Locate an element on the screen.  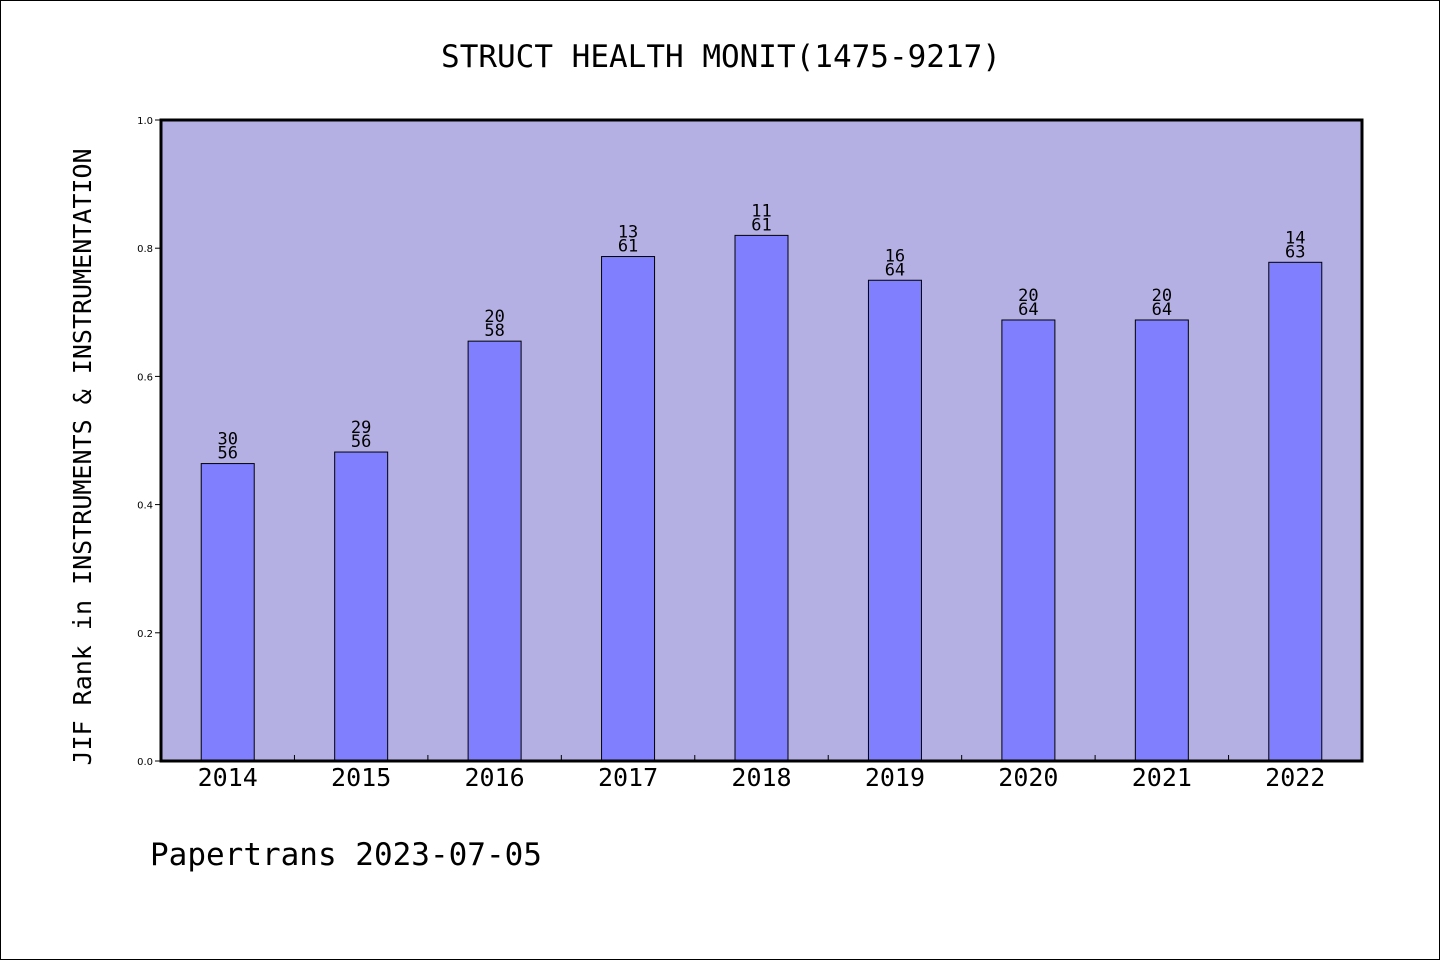
x-axis-tick-labels: 2014 2015 2016 2017 2018 2019 2020 2021 2022 is located at coordinates (762, 777).